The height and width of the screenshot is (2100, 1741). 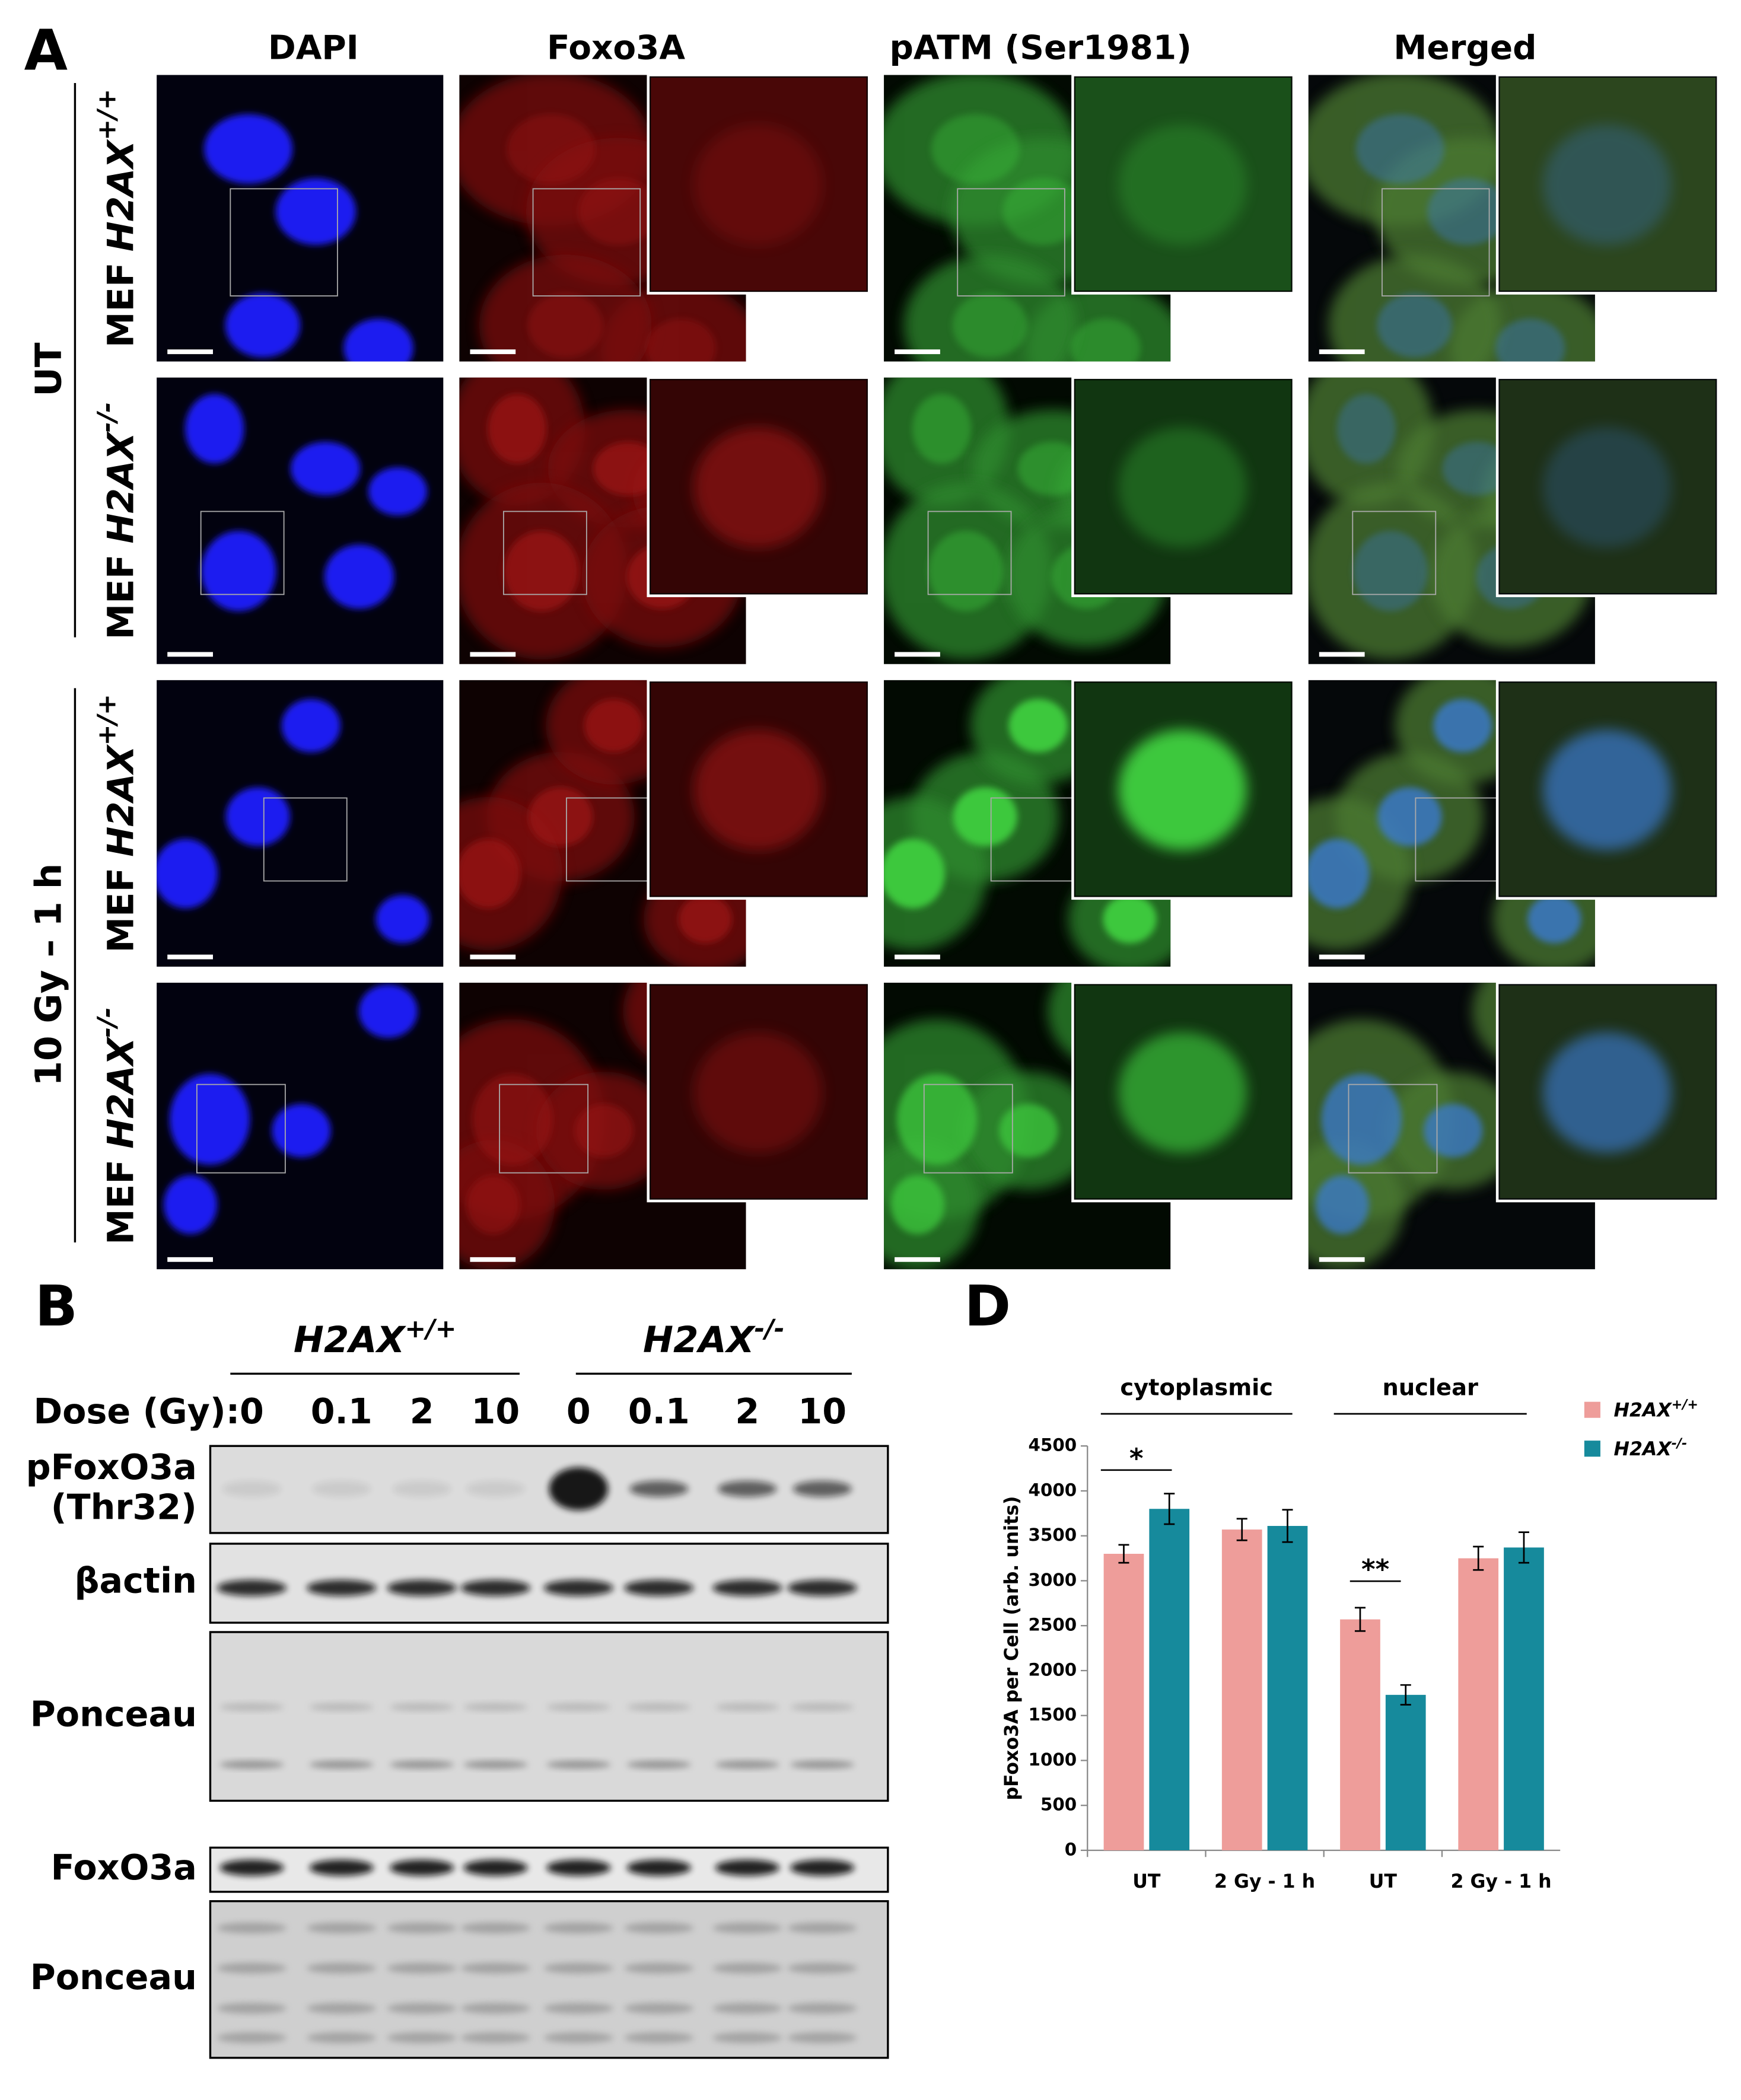 What do you see at coordinates (988, 1306) in the screenshot?
I see `panel-letter: D` at bounding box center [988, 1306].